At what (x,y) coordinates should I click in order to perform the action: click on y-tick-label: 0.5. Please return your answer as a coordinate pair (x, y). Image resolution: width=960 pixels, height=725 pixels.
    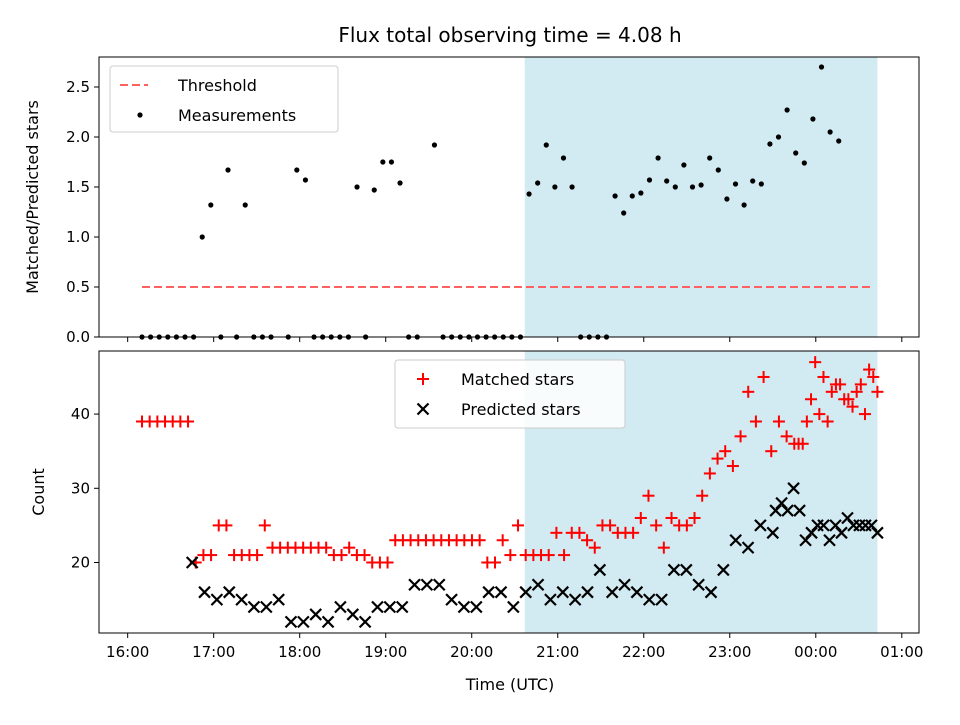
    Looking at the image, I should click on (78, 287).